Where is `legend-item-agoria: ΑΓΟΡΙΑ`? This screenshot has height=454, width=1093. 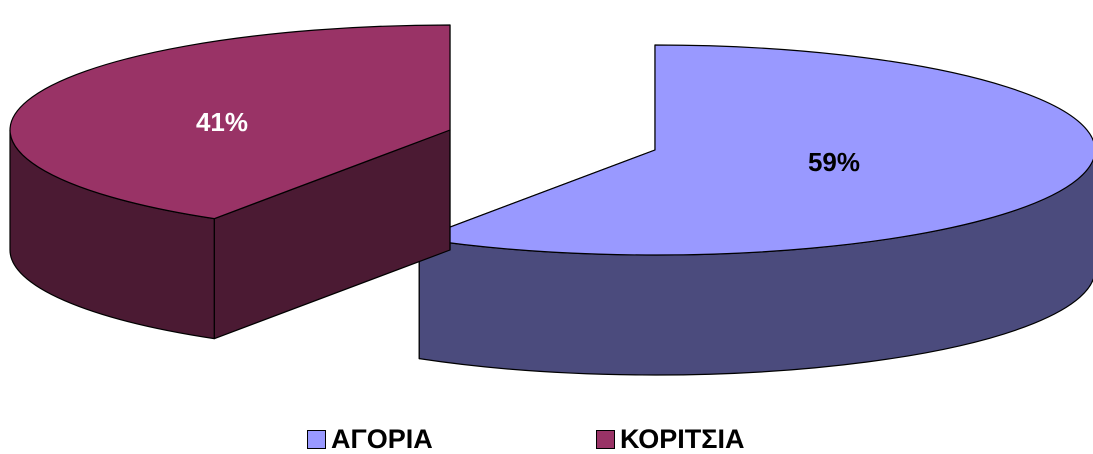
legend-item-agoria: ΑΓΟΡΙΑ is located at coordinates (370, 439).